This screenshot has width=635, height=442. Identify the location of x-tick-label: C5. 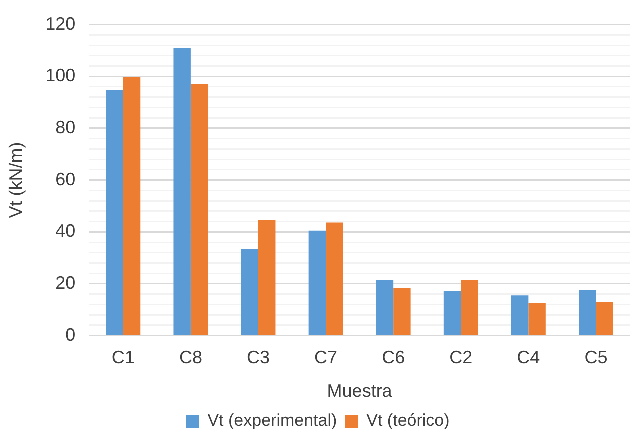
(596, 358).